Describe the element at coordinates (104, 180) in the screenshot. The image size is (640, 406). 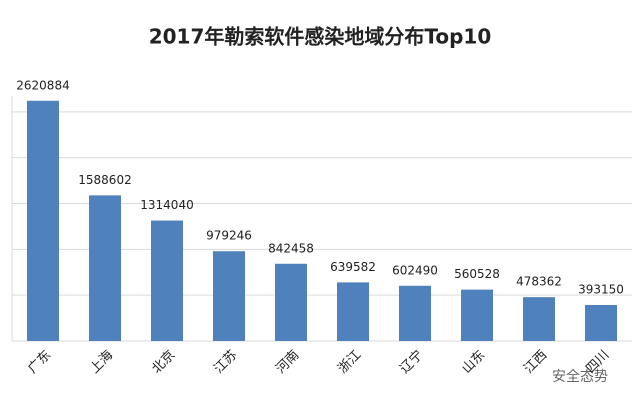
I see `value-label: 1588602` at that location.